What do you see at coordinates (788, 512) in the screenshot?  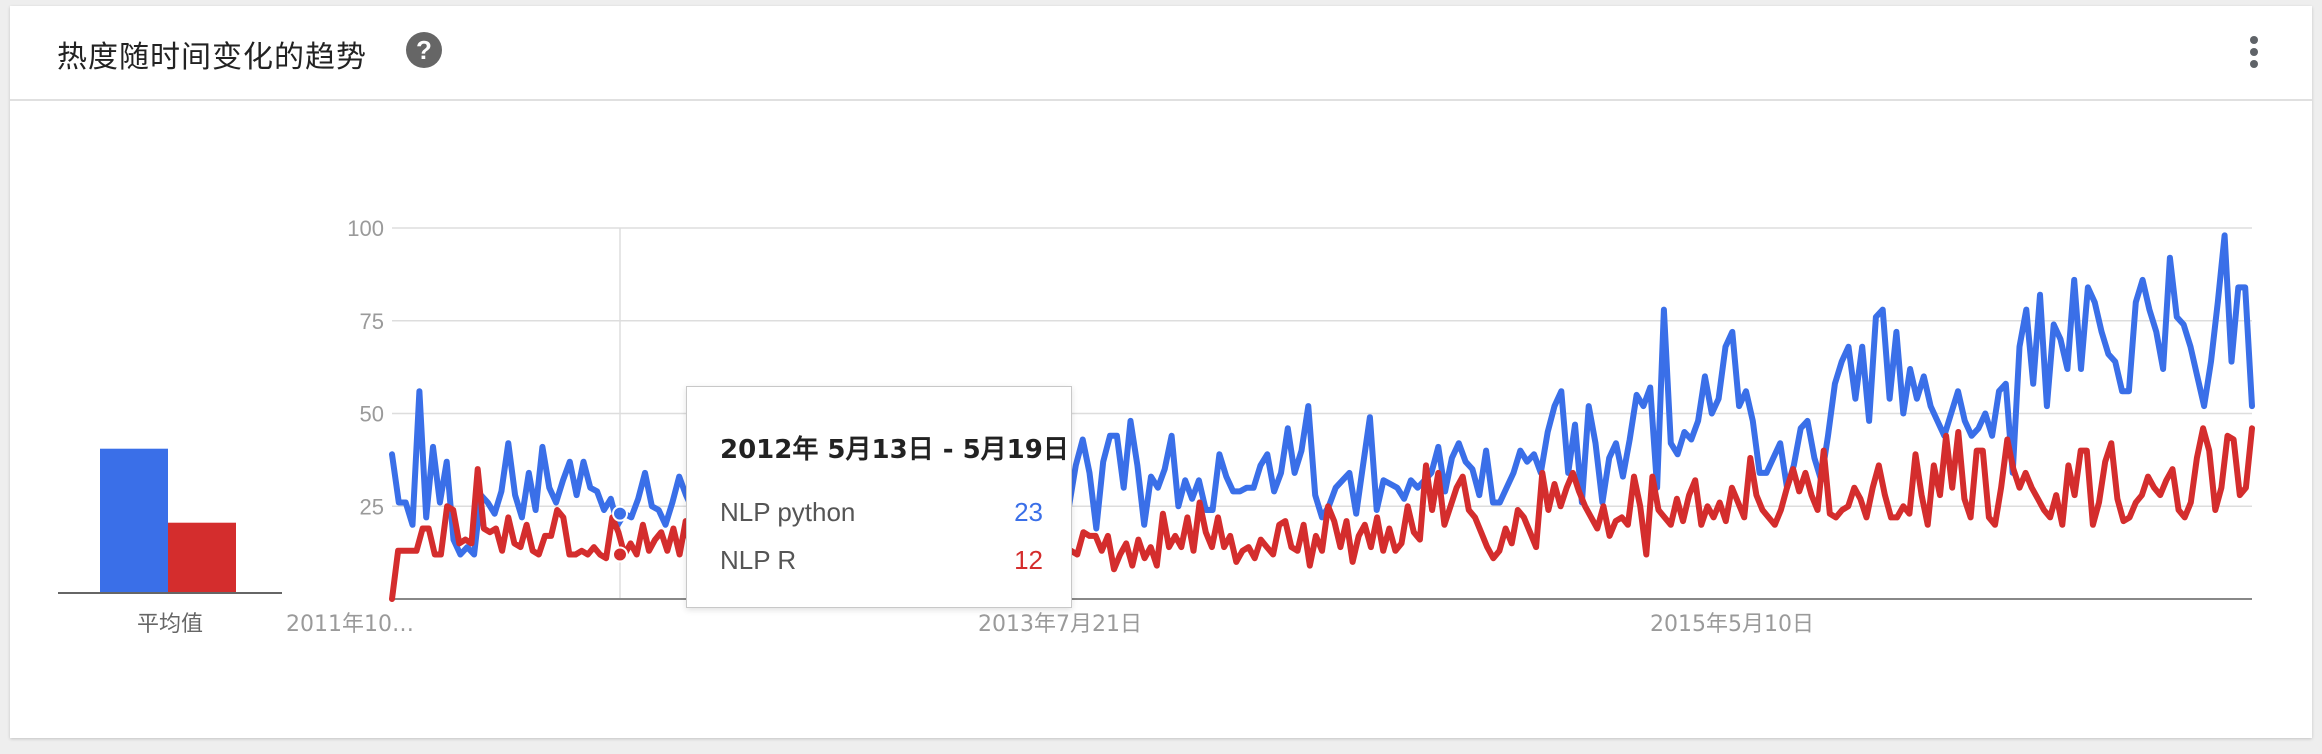 I see `tooltip-series-name: NLP python` at bounding box center [788, 512].